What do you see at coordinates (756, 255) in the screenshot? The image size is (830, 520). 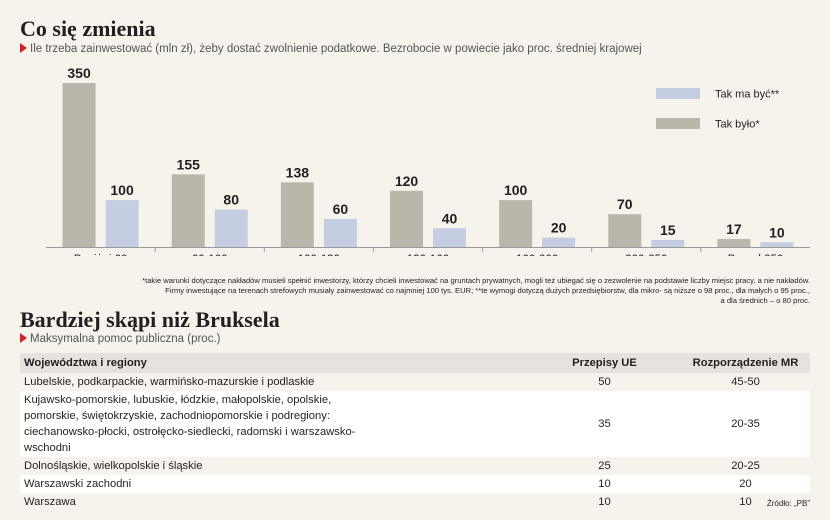 I see `x-tick-label: Ponad 250` at bounding box center [756, 255].